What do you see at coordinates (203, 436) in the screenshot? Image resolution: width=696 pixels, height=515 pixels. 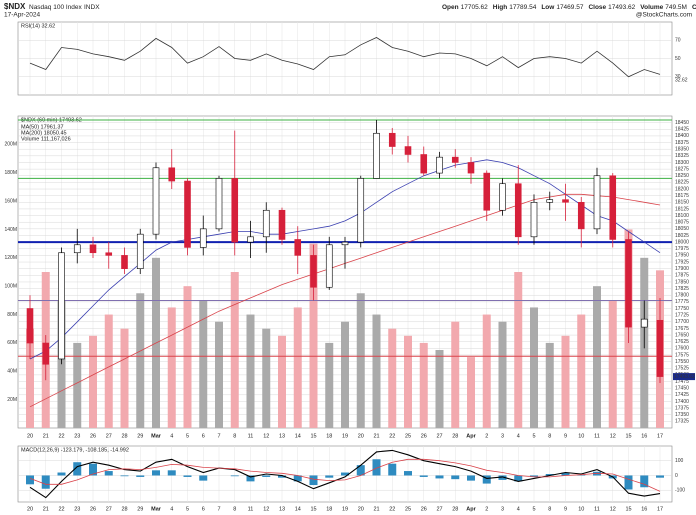 I see `x-tick-label: 6` at bounding box center [203, 436].